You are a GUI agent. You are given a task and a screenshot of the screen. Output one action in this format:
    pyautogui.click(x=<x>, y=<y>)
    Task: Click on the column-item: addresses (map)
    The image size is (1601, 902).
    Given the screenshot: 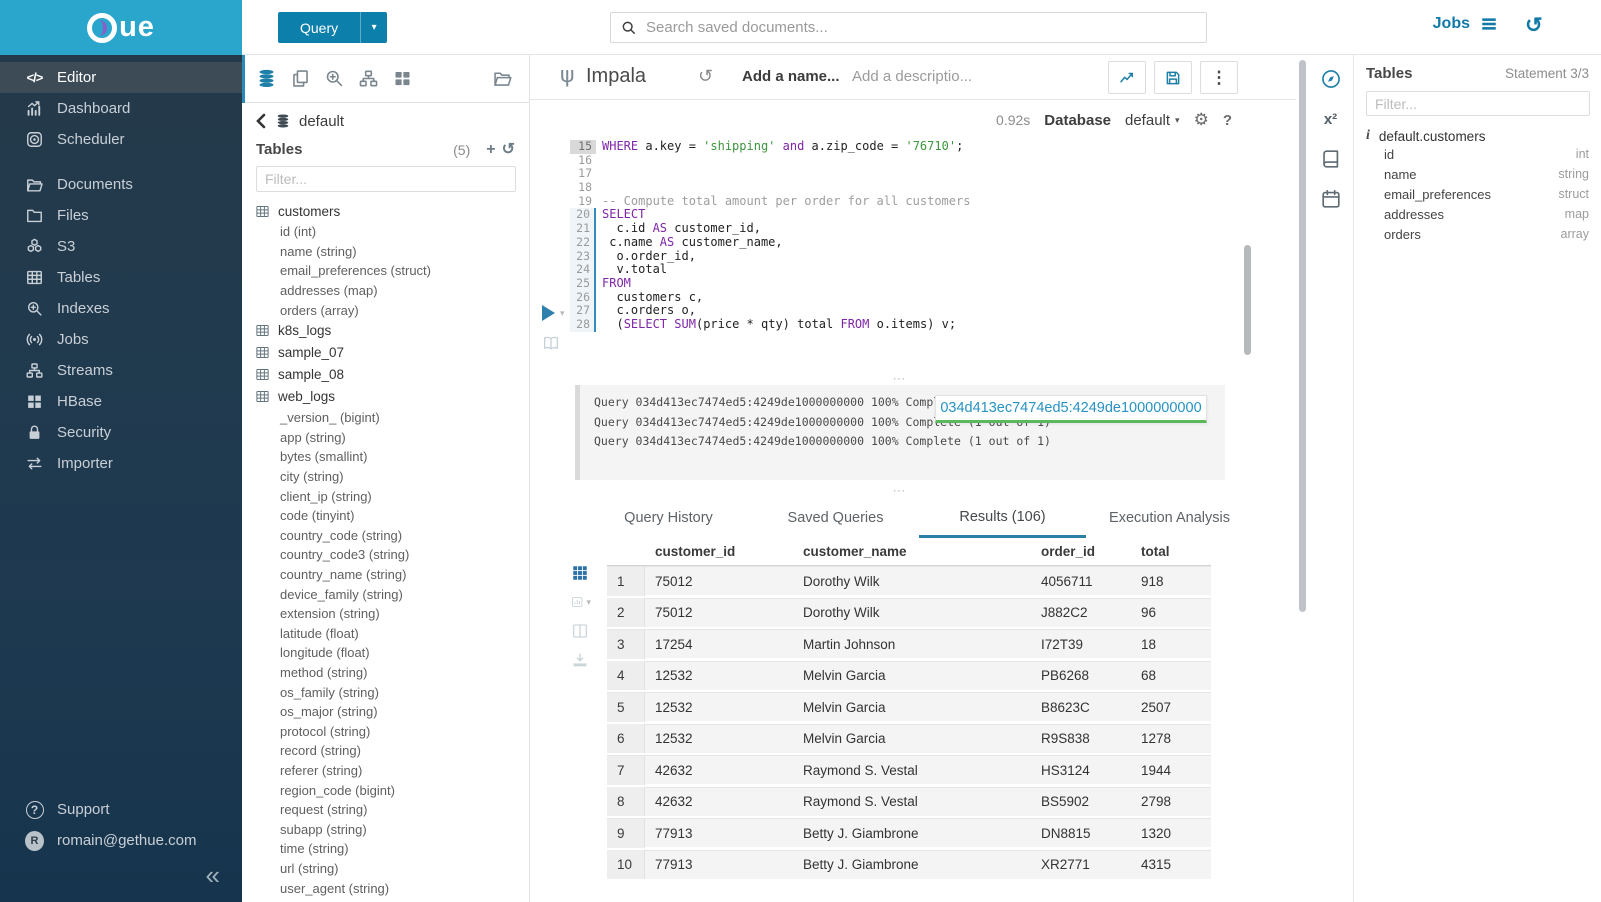 What is the action you would take?
    pyautogui.click(x=385, y=291)
    